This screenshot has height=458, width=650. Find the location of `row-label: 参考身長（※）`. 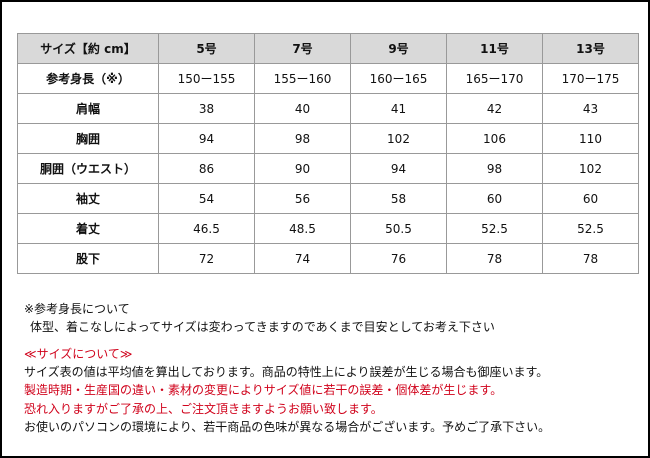

row-label: 参考身長（※） is located at coordinates (88, 78).